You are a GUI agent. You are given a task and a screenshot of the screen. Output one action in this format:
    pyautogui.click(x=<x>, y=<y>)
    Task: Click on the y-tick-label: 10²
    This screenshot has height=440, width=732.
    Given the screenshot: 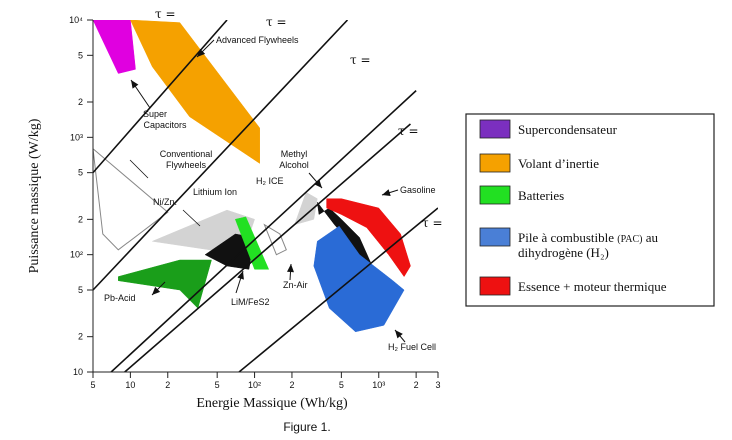 What is the action you would take?
    pyautogui.click(x=76, y=255)
    